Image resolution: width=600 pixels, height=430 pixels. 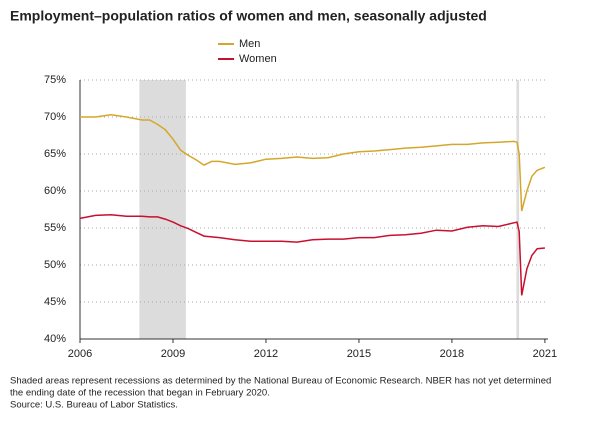 I want to click on line-series, so click(x=312, y=254).